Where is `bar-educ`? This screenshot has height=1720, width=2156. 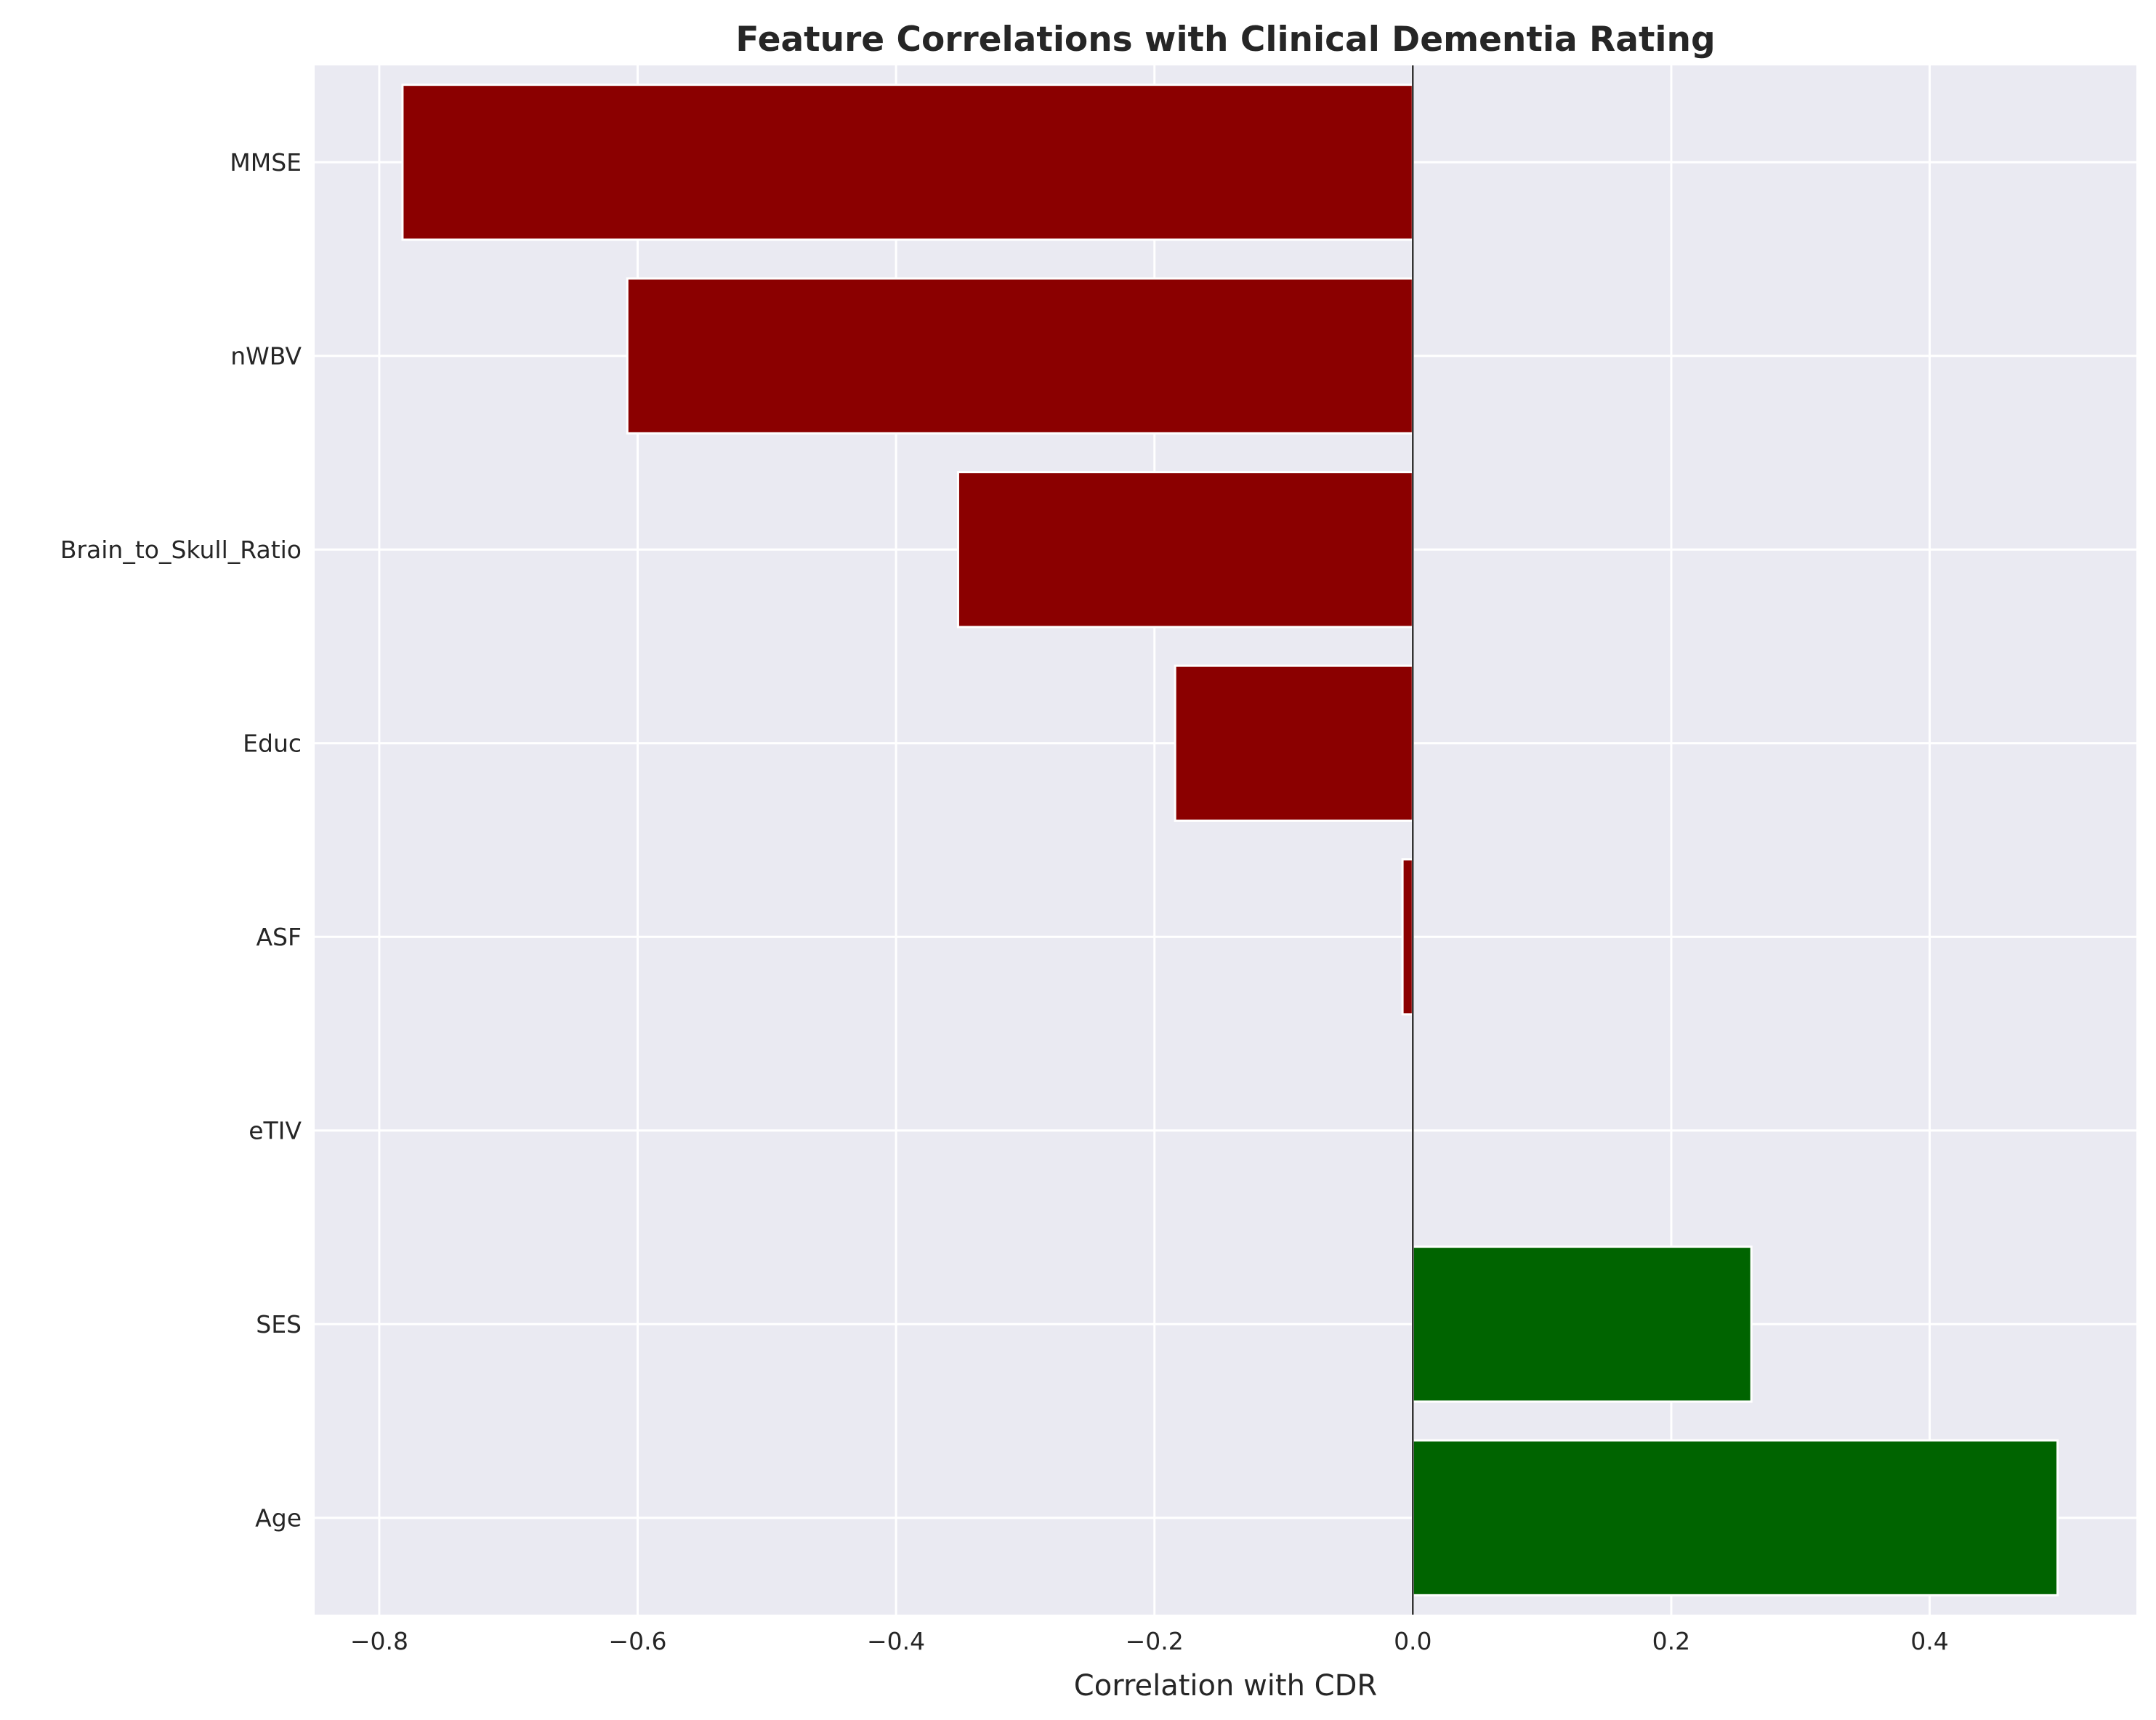
bar-educ is located at coordinates (1294, 743).